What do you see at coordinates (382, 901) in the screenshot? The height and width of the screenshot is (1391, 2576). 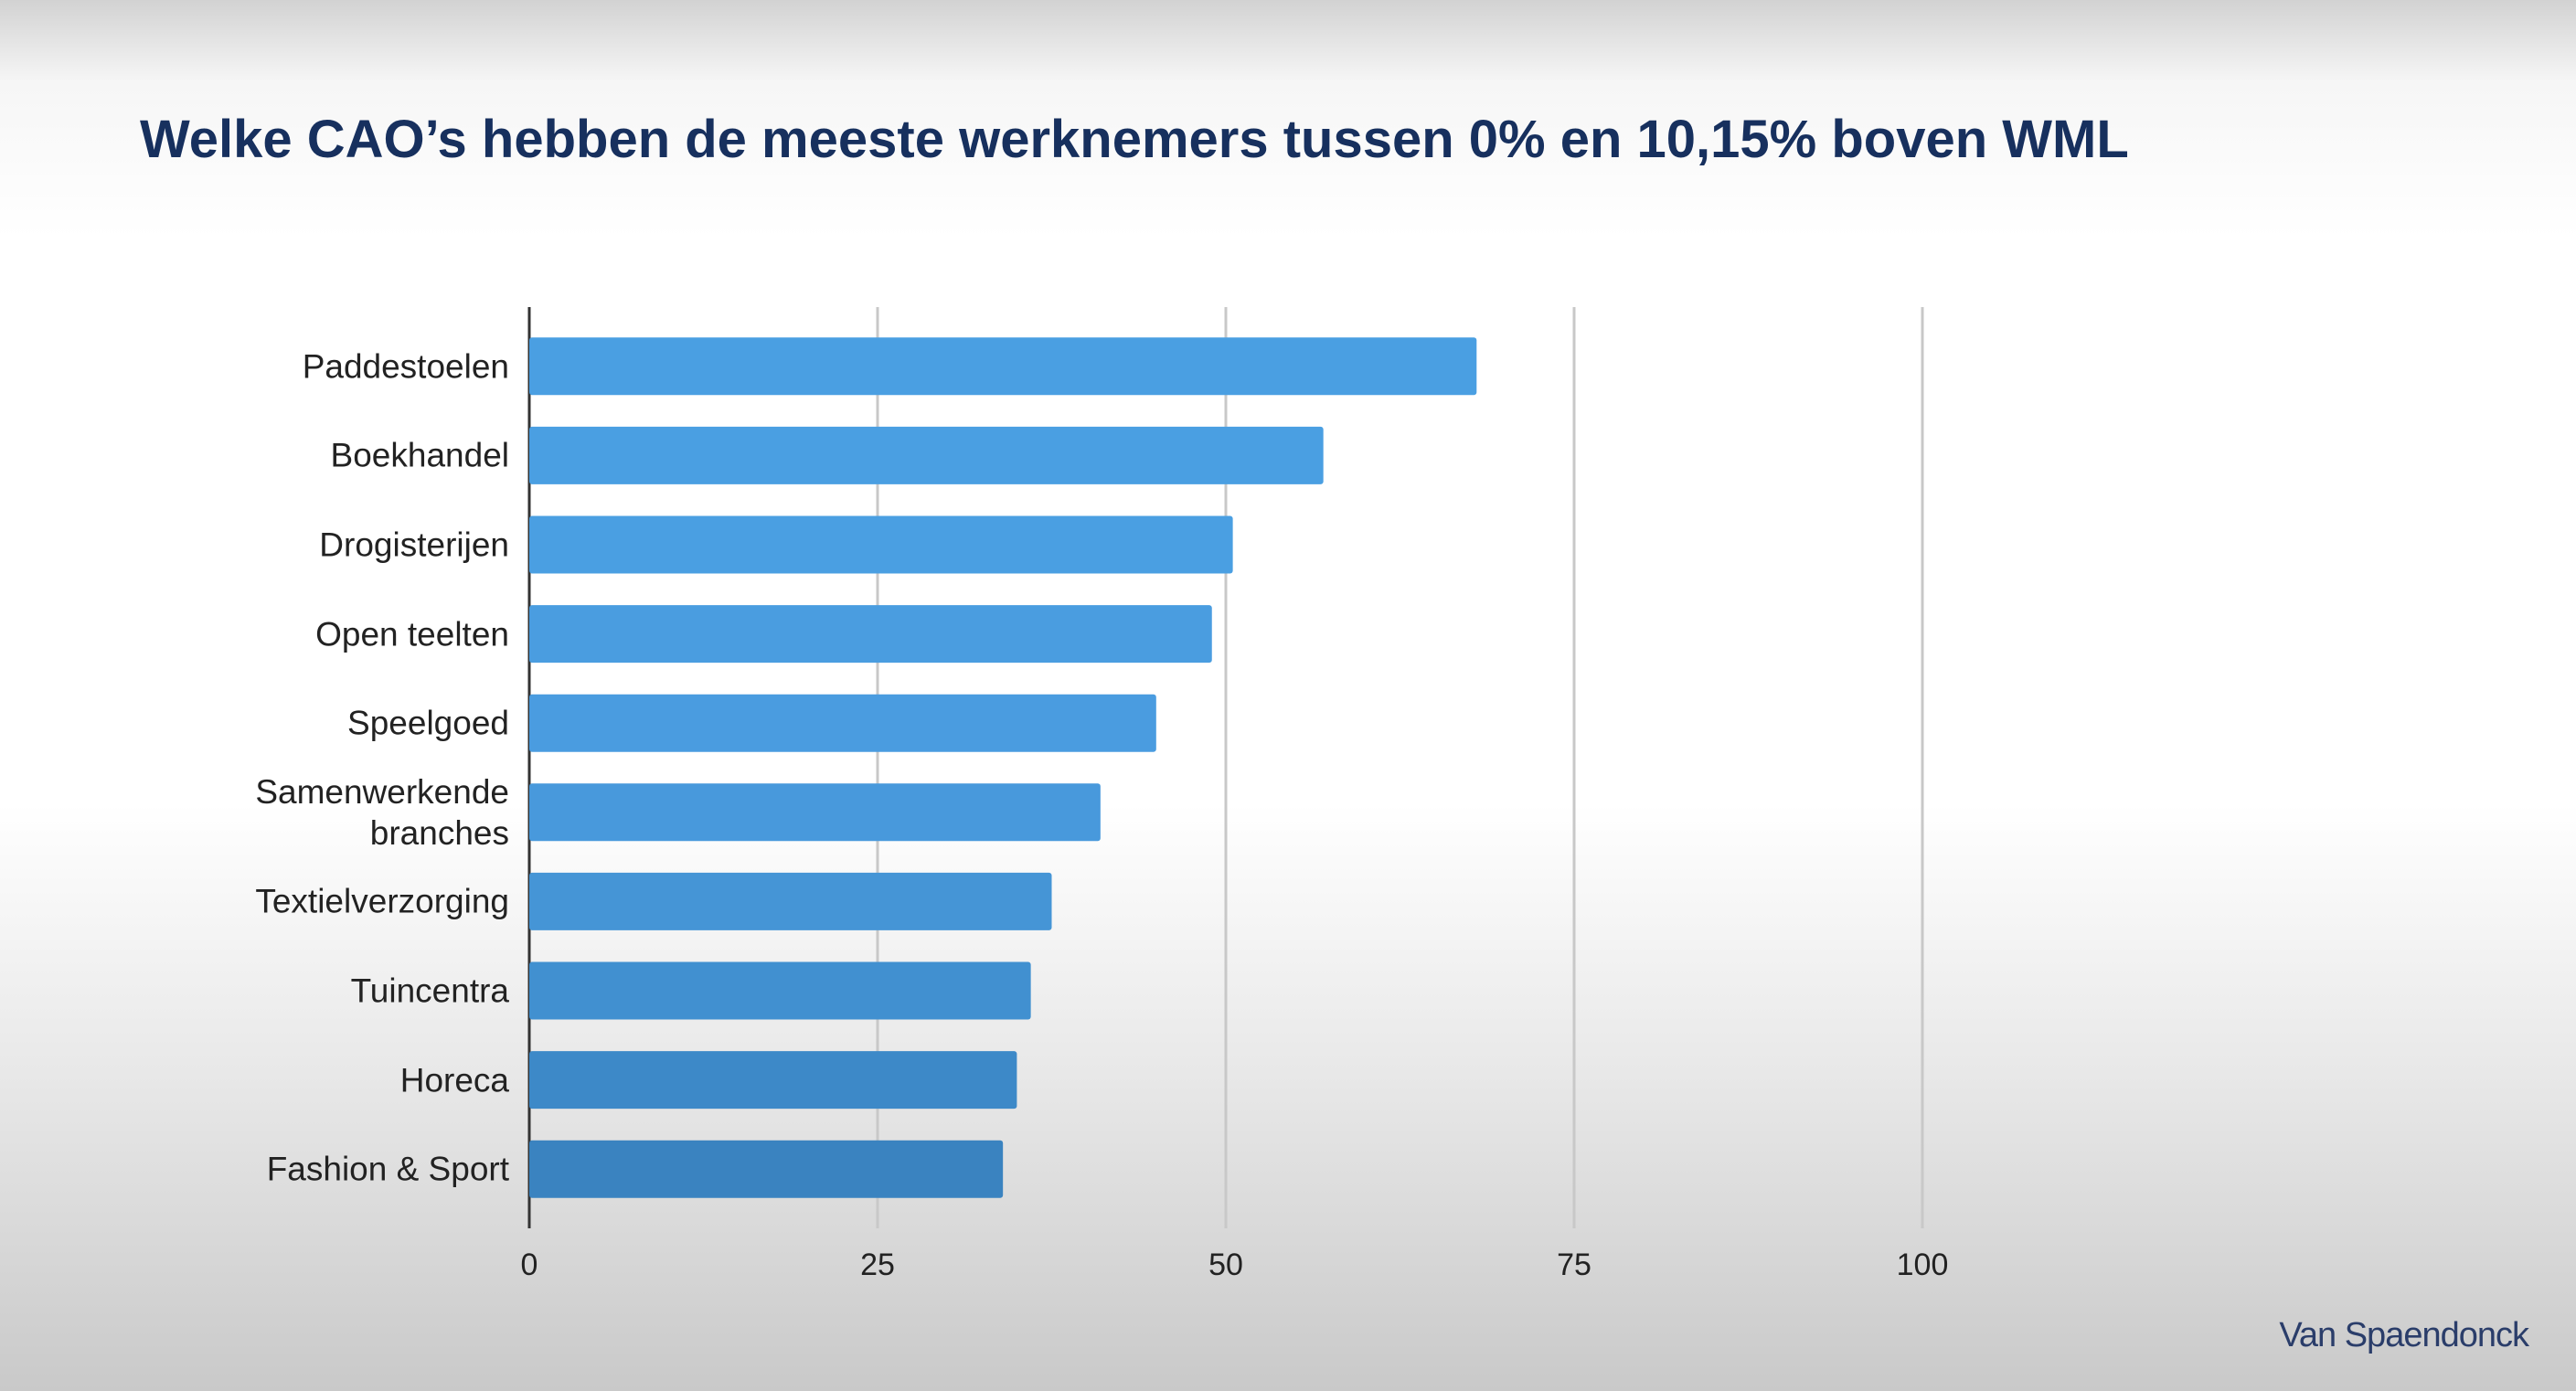 I see `y-tick-label: Textielverzorging` at bounding box center [382, 901].